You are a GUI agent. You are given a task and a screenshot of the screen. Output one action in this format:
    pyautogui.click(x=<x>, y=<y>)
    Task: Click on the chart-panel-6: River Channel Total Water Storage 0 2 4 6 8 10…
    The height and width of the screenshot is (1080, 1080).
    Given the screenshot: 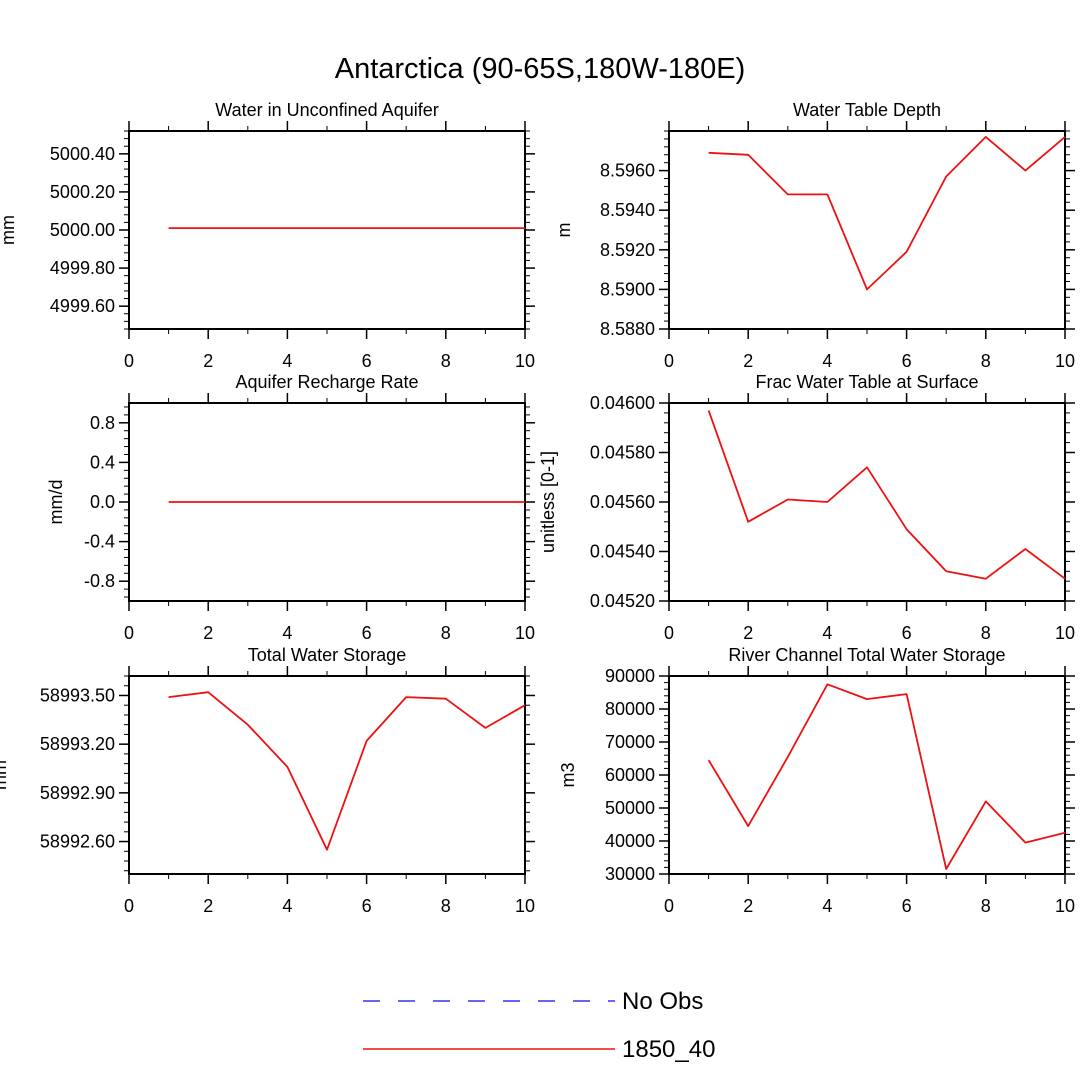 What is the action you would take?
    pyautogui.click(x=816, y=780)
    